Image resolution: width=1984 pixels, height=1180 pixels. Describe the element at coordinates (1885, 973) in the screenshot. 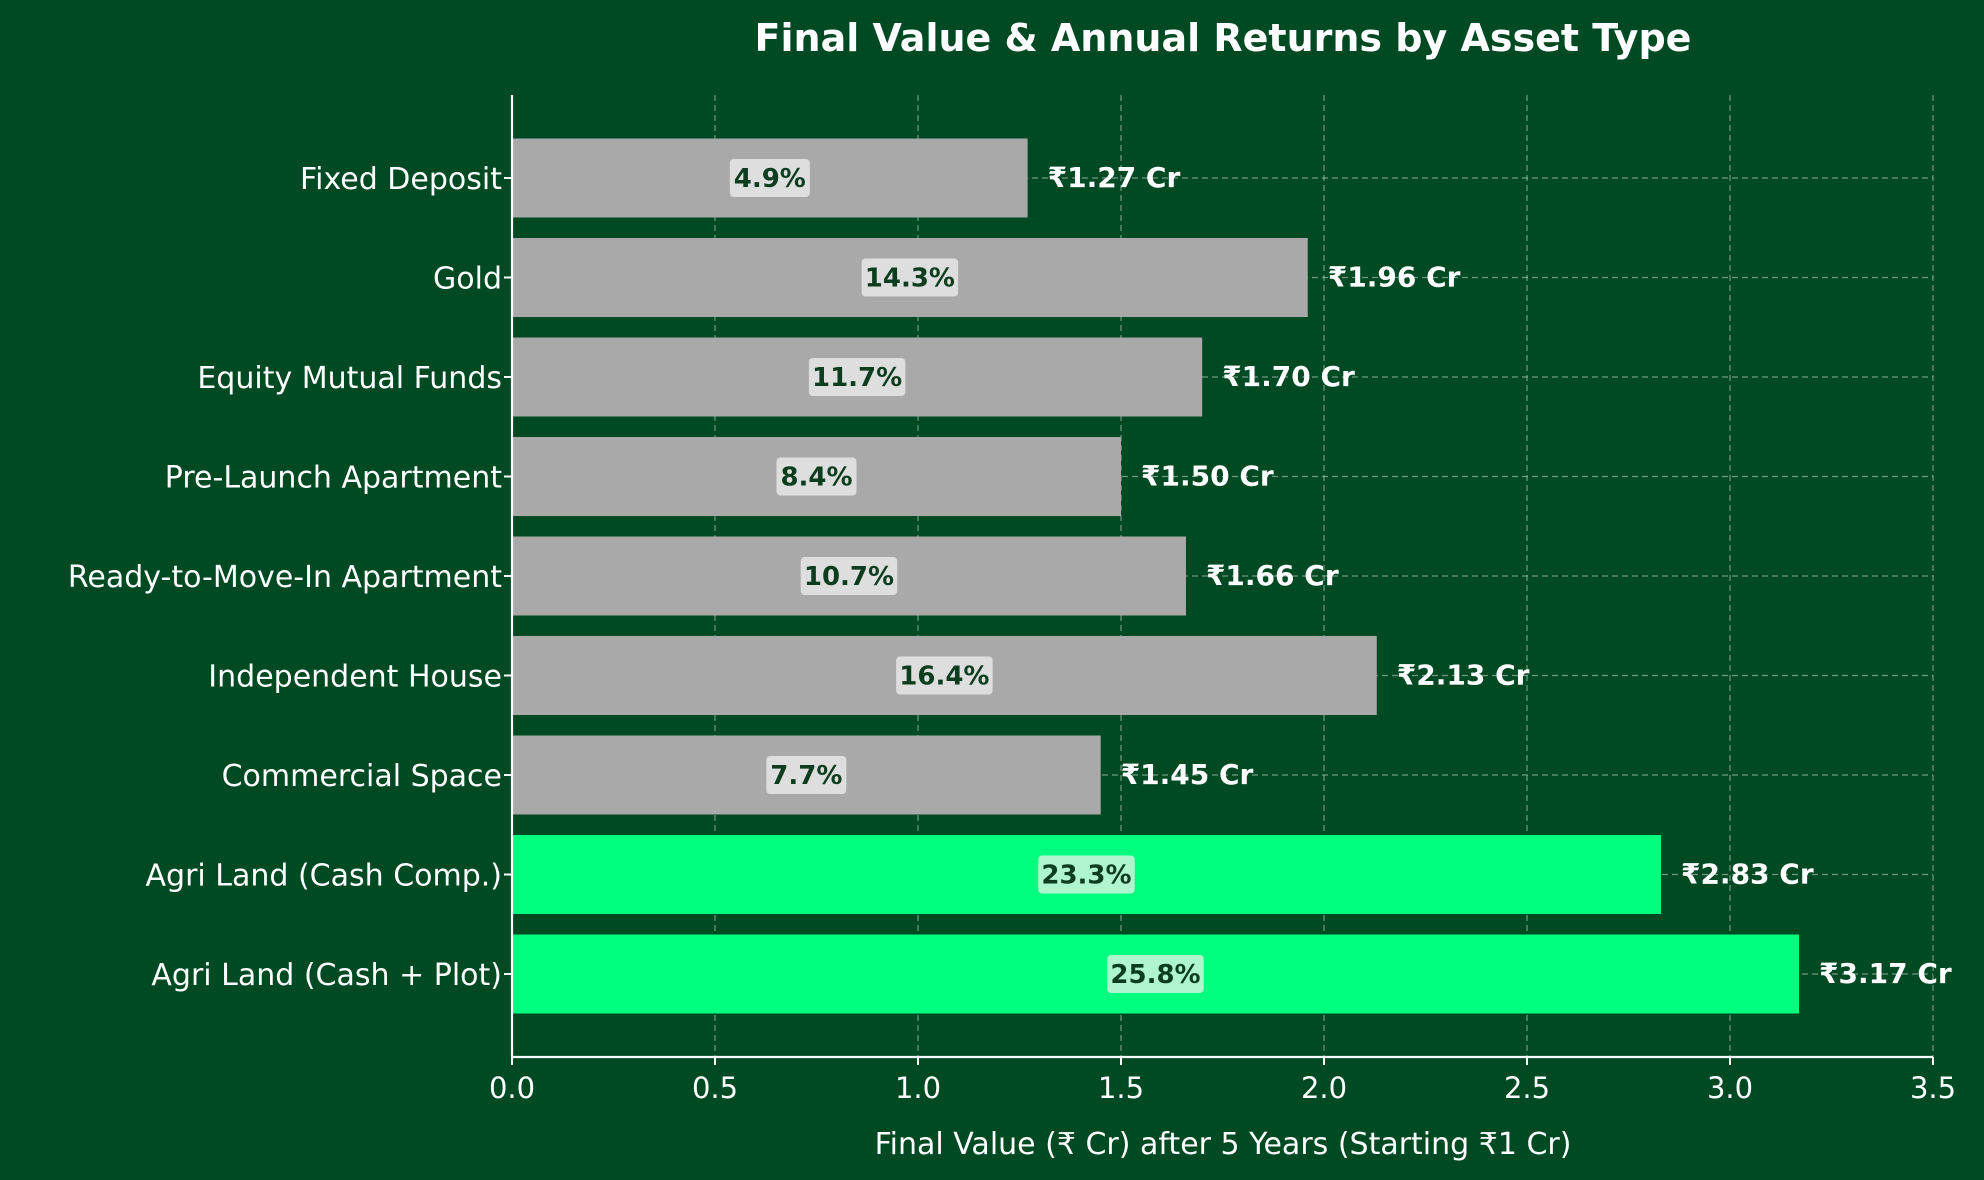

I see `value-label: ₹3.17 Cr` at that location.